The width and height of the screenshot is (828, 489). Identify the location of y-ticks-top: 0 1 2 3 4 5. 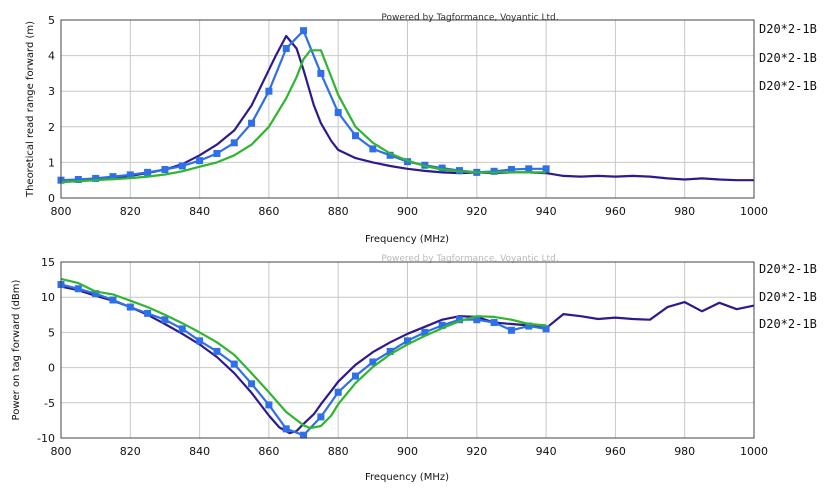
(51, 109).